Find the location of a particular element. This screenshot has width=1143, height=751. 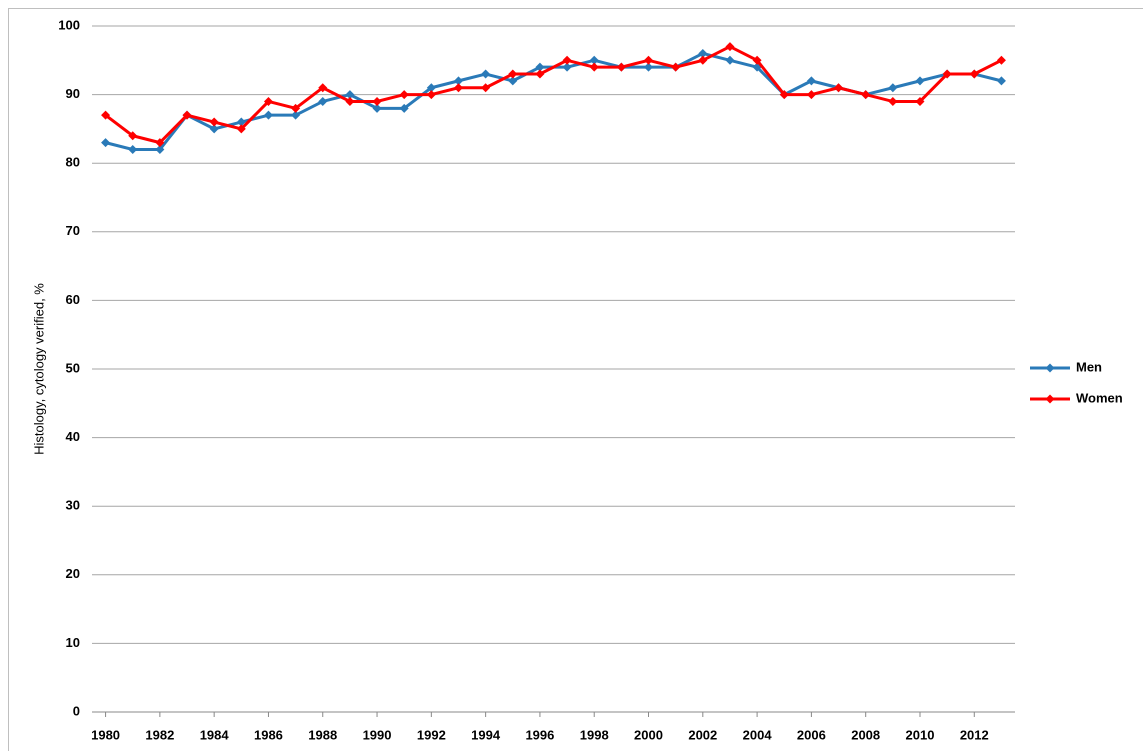

y-tick-label: 10 is located at coordinates (73, 642).